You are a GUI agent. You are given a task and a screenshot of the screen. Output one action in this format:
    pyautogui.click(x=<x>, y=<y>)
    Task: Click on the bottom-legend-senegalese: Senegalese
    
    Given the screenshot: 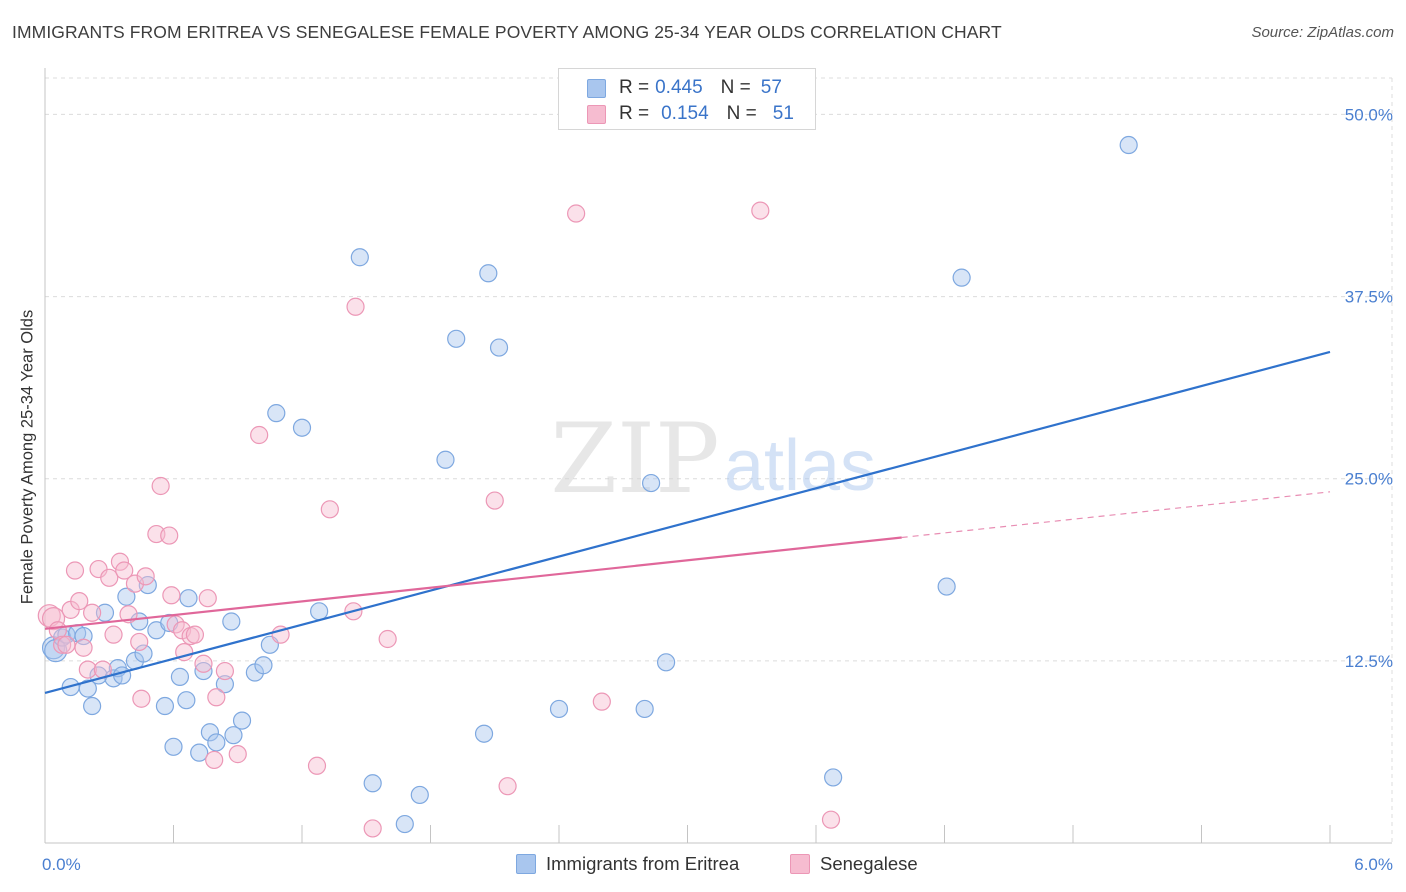 What is the action you would take?
    pyautogui.click(x=854, y=864)
    